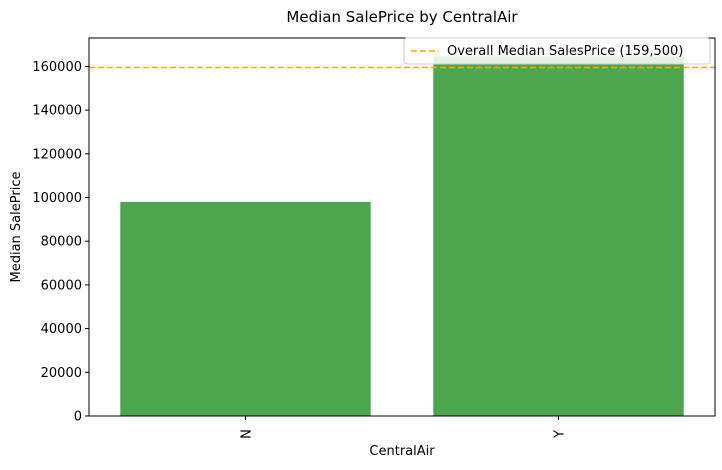 The image size is (722, 470). I want to click on x-tick-label-Y: Y, so click(560, 434).